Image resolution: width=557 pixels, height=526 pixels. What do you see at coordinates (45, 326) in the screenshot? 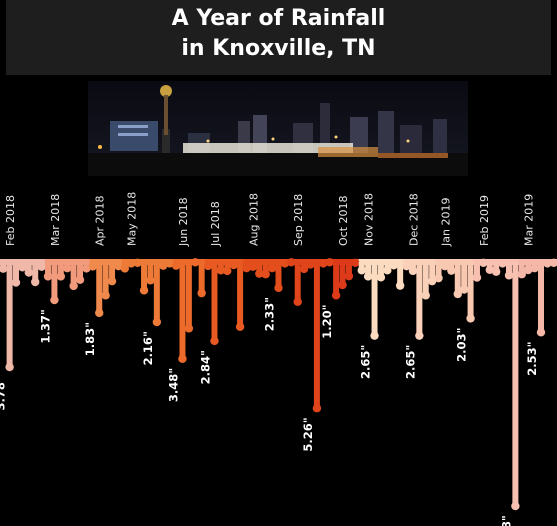
I see `max-value-label: 1.37"` at bounding box center [45, 326].